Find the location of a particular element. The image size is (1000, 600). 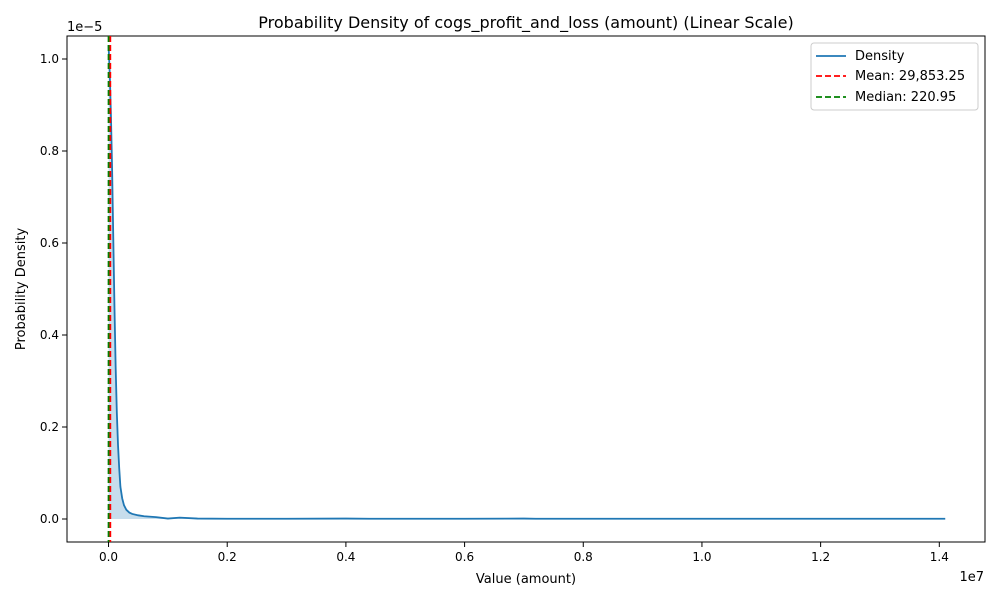

x-tick-label: 0.2 is located at coordinates (227, 557).